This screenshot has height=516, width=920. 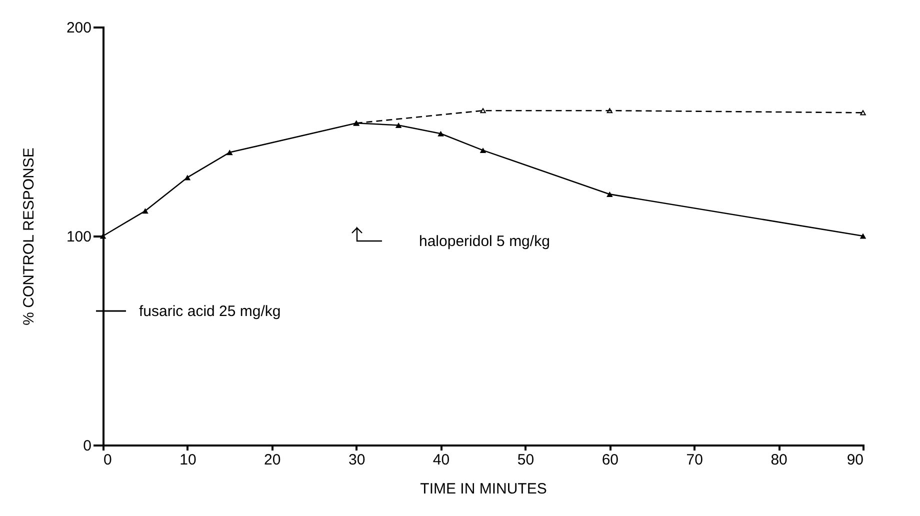 What do you see at coordinates (357, 460) in the screenshot?
I see `x-tick-label: 30` at bounding box center [357, 460].